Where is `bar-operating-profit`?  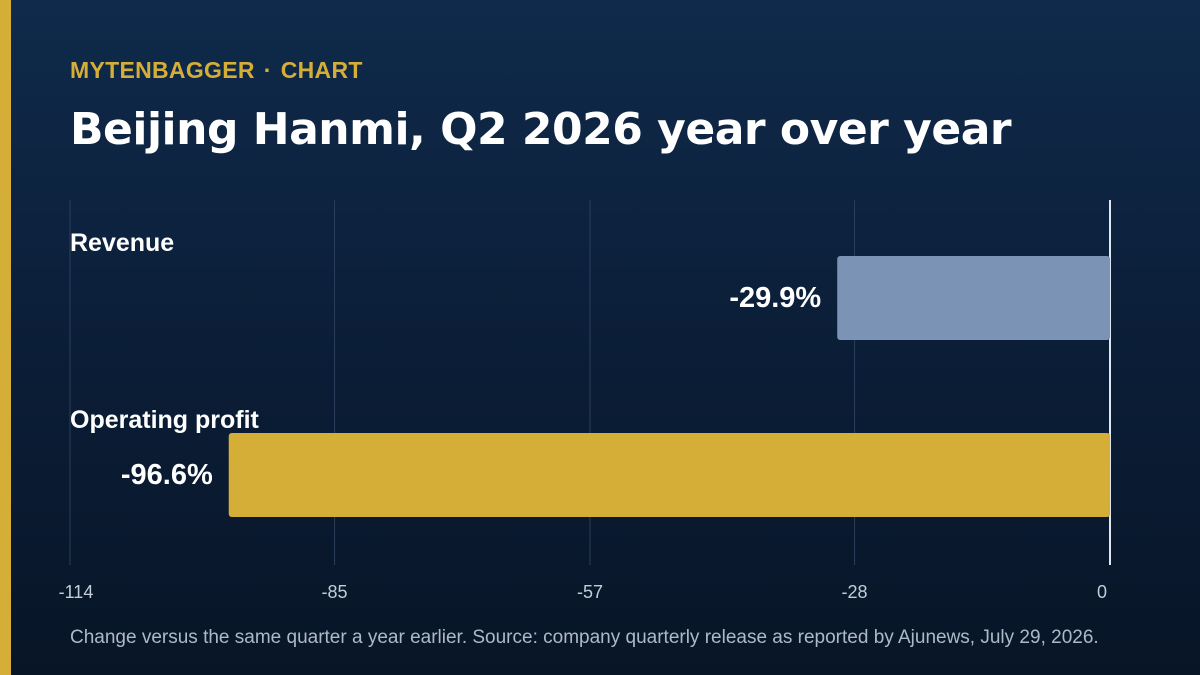 bar-operating-profit is located at coordinates (669, 475).